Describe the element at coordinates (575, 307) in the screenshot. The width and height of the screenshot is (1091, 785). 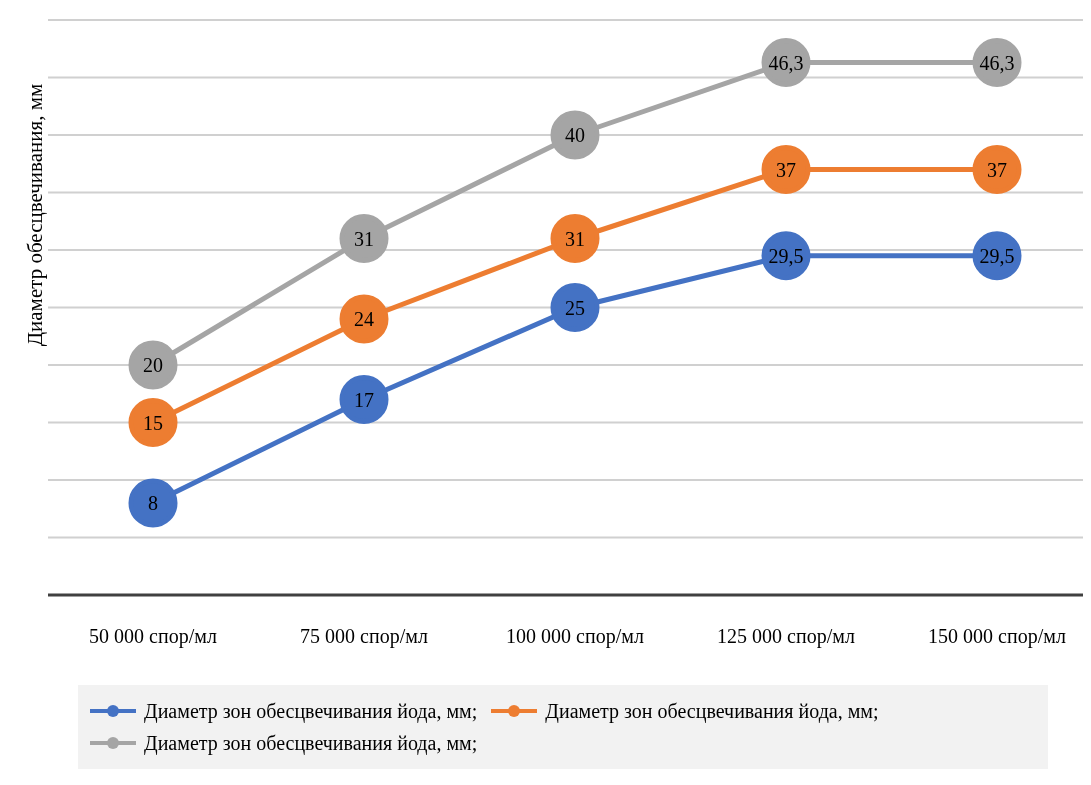
I see `data-label: 25` at that location.